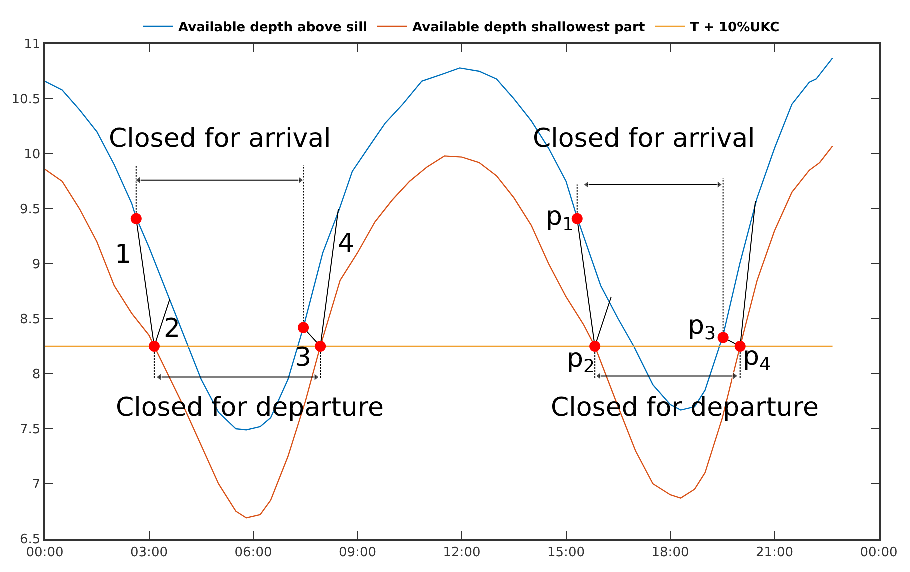 The height and width of the screenshot is (572, 910). What do you see at coordinates (702, 327) in the screenshot?
I see `annotation: p$_{3}$` at bounding box center [702, 327].